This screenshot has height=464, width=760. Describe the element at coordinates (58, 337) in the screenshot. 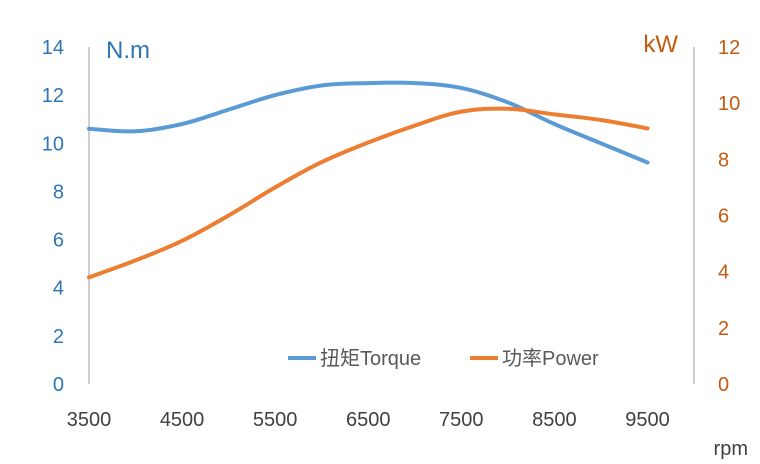

I see `left-y-tick-label: 2` at that location.